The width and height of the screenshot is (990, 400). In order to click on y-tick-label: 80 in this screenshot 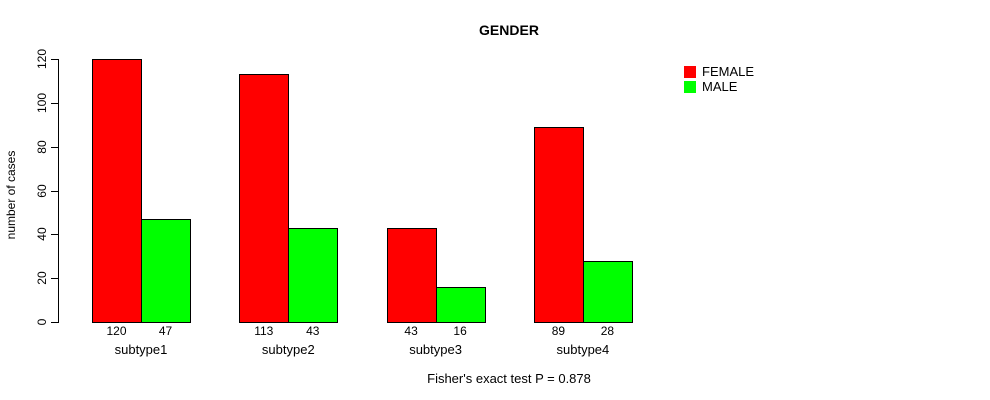, I will do `click(42, 146)`.